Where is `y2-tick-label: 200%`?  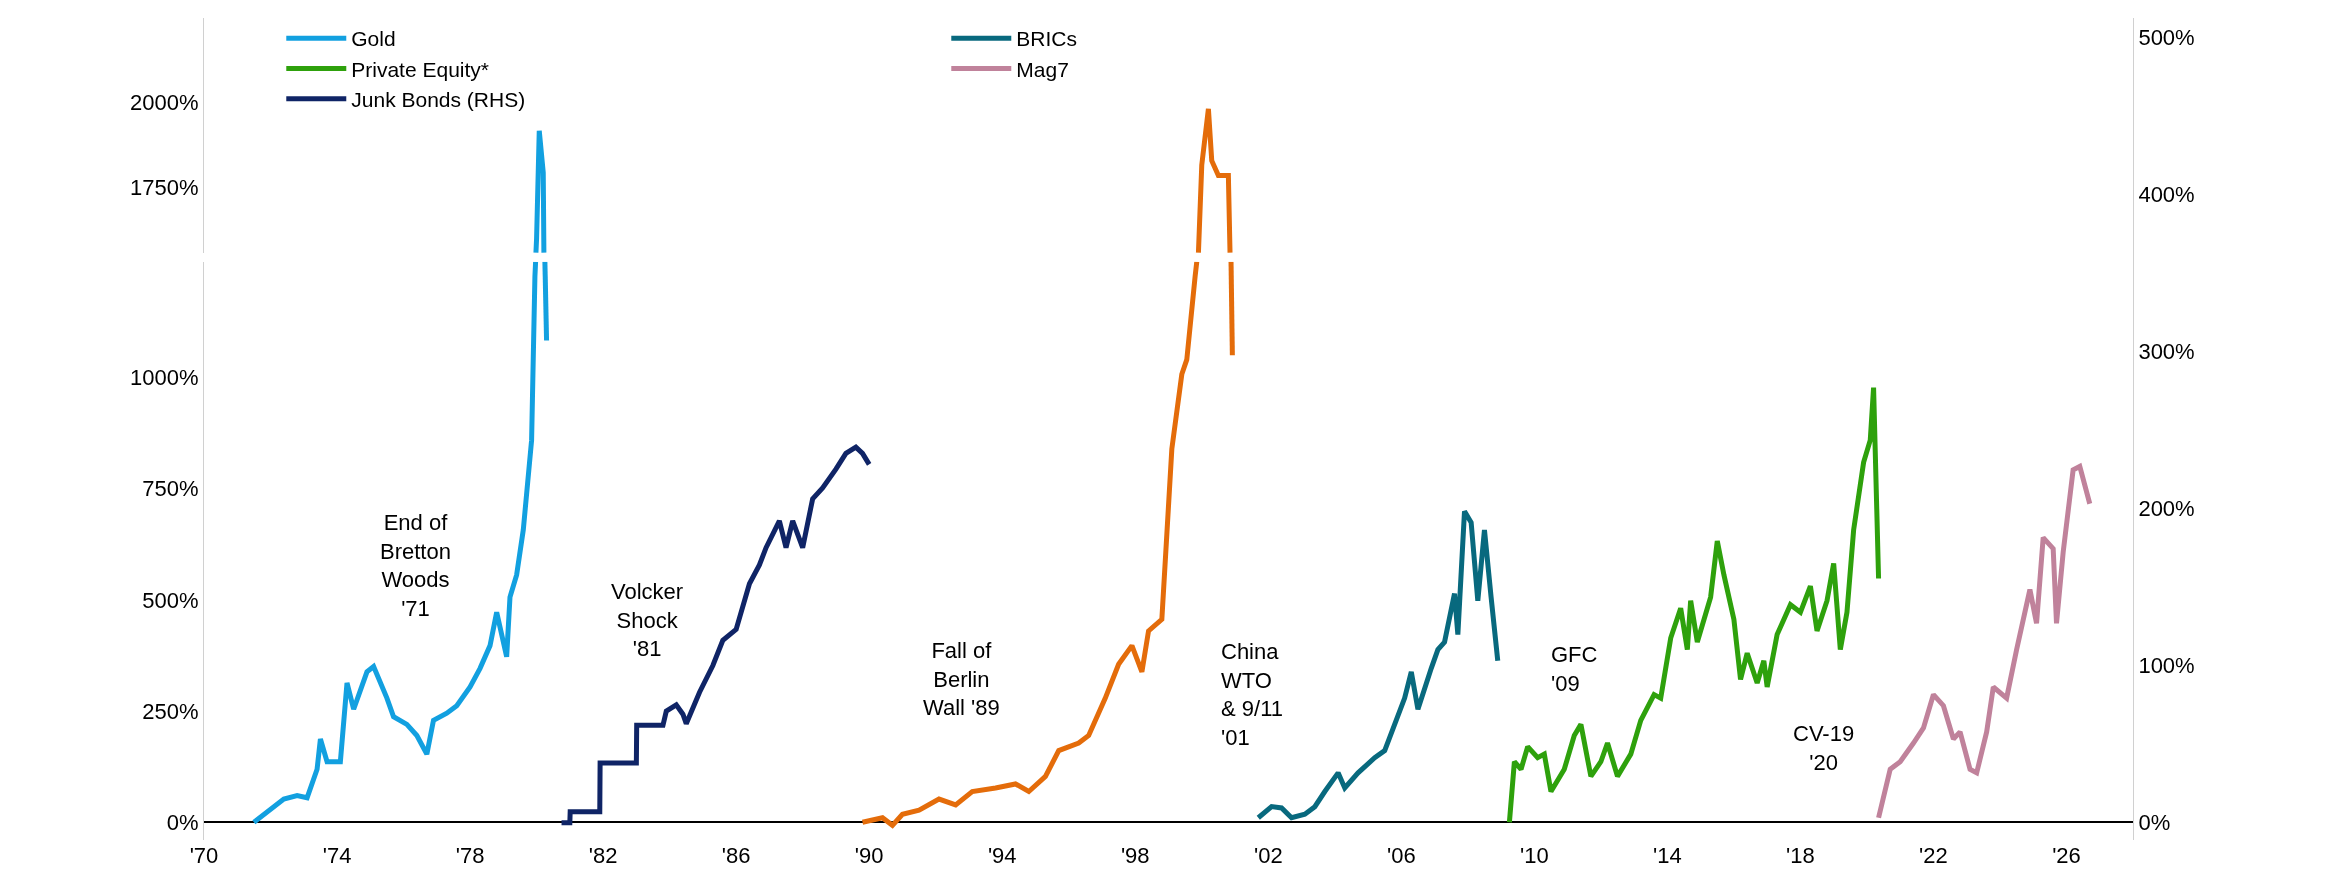 y2-tick-label: 200% is located at coordinates (2166, 509).